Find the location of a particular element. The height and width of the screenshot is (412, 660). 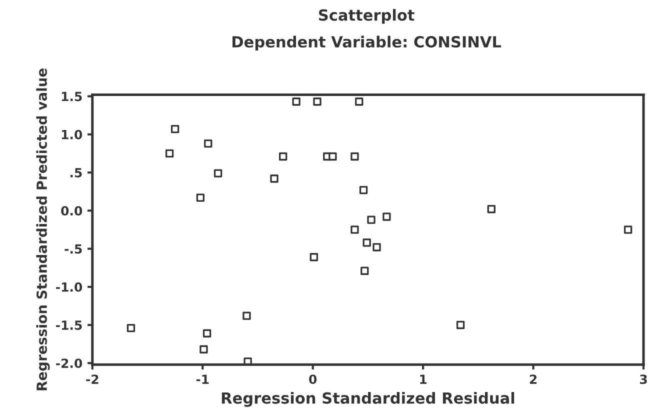

y-axis-title: Regression Standardized Predicted value is located at coordinates (43, 229).